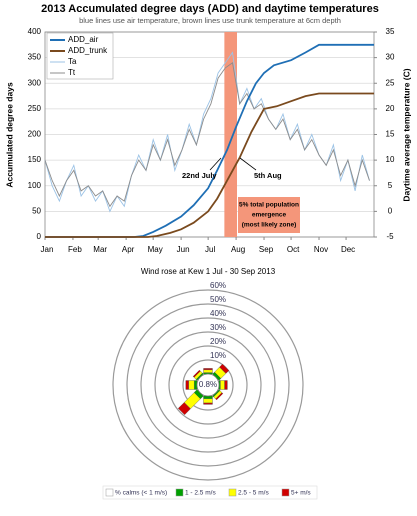  I want to click on x-tick-label: Jun, so click(183, 249).